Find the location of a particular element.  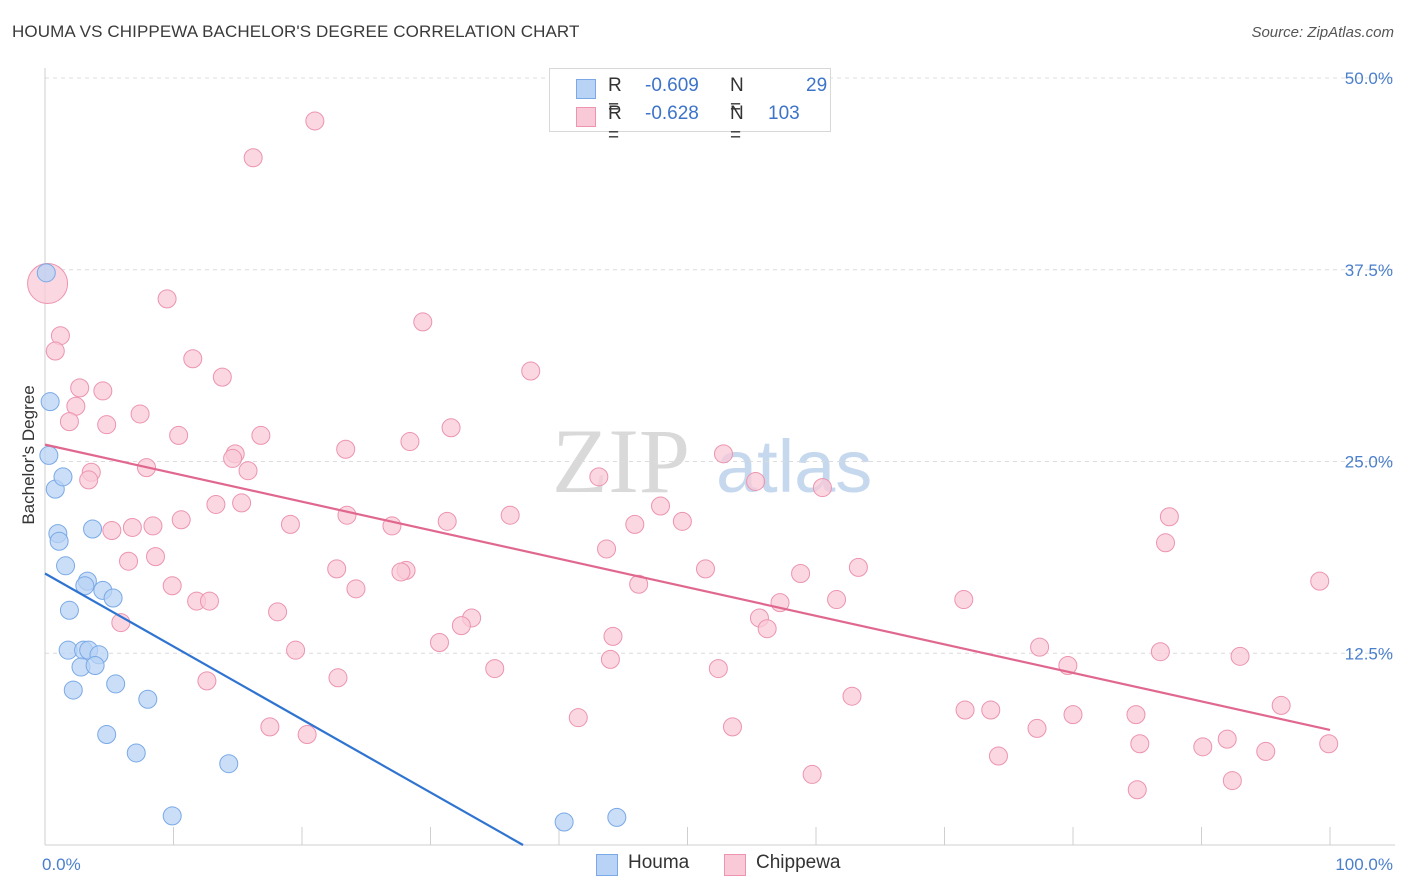

bottom-legend-label: Houma is located at coordinates (659, 862).